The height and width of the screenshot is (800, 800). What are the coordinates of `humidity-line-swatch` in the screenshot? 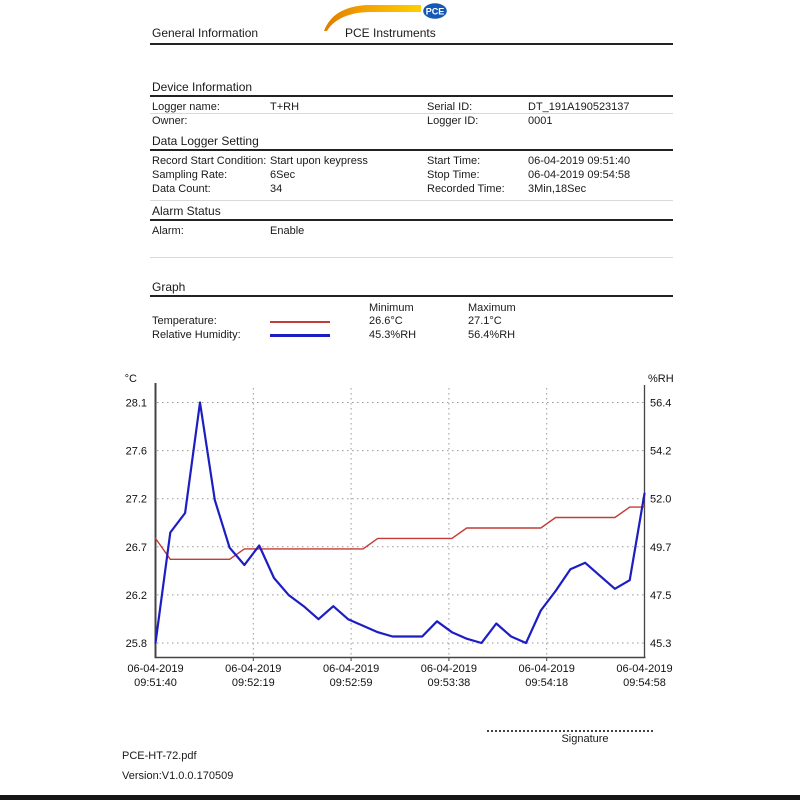 It's located at (300, 335).